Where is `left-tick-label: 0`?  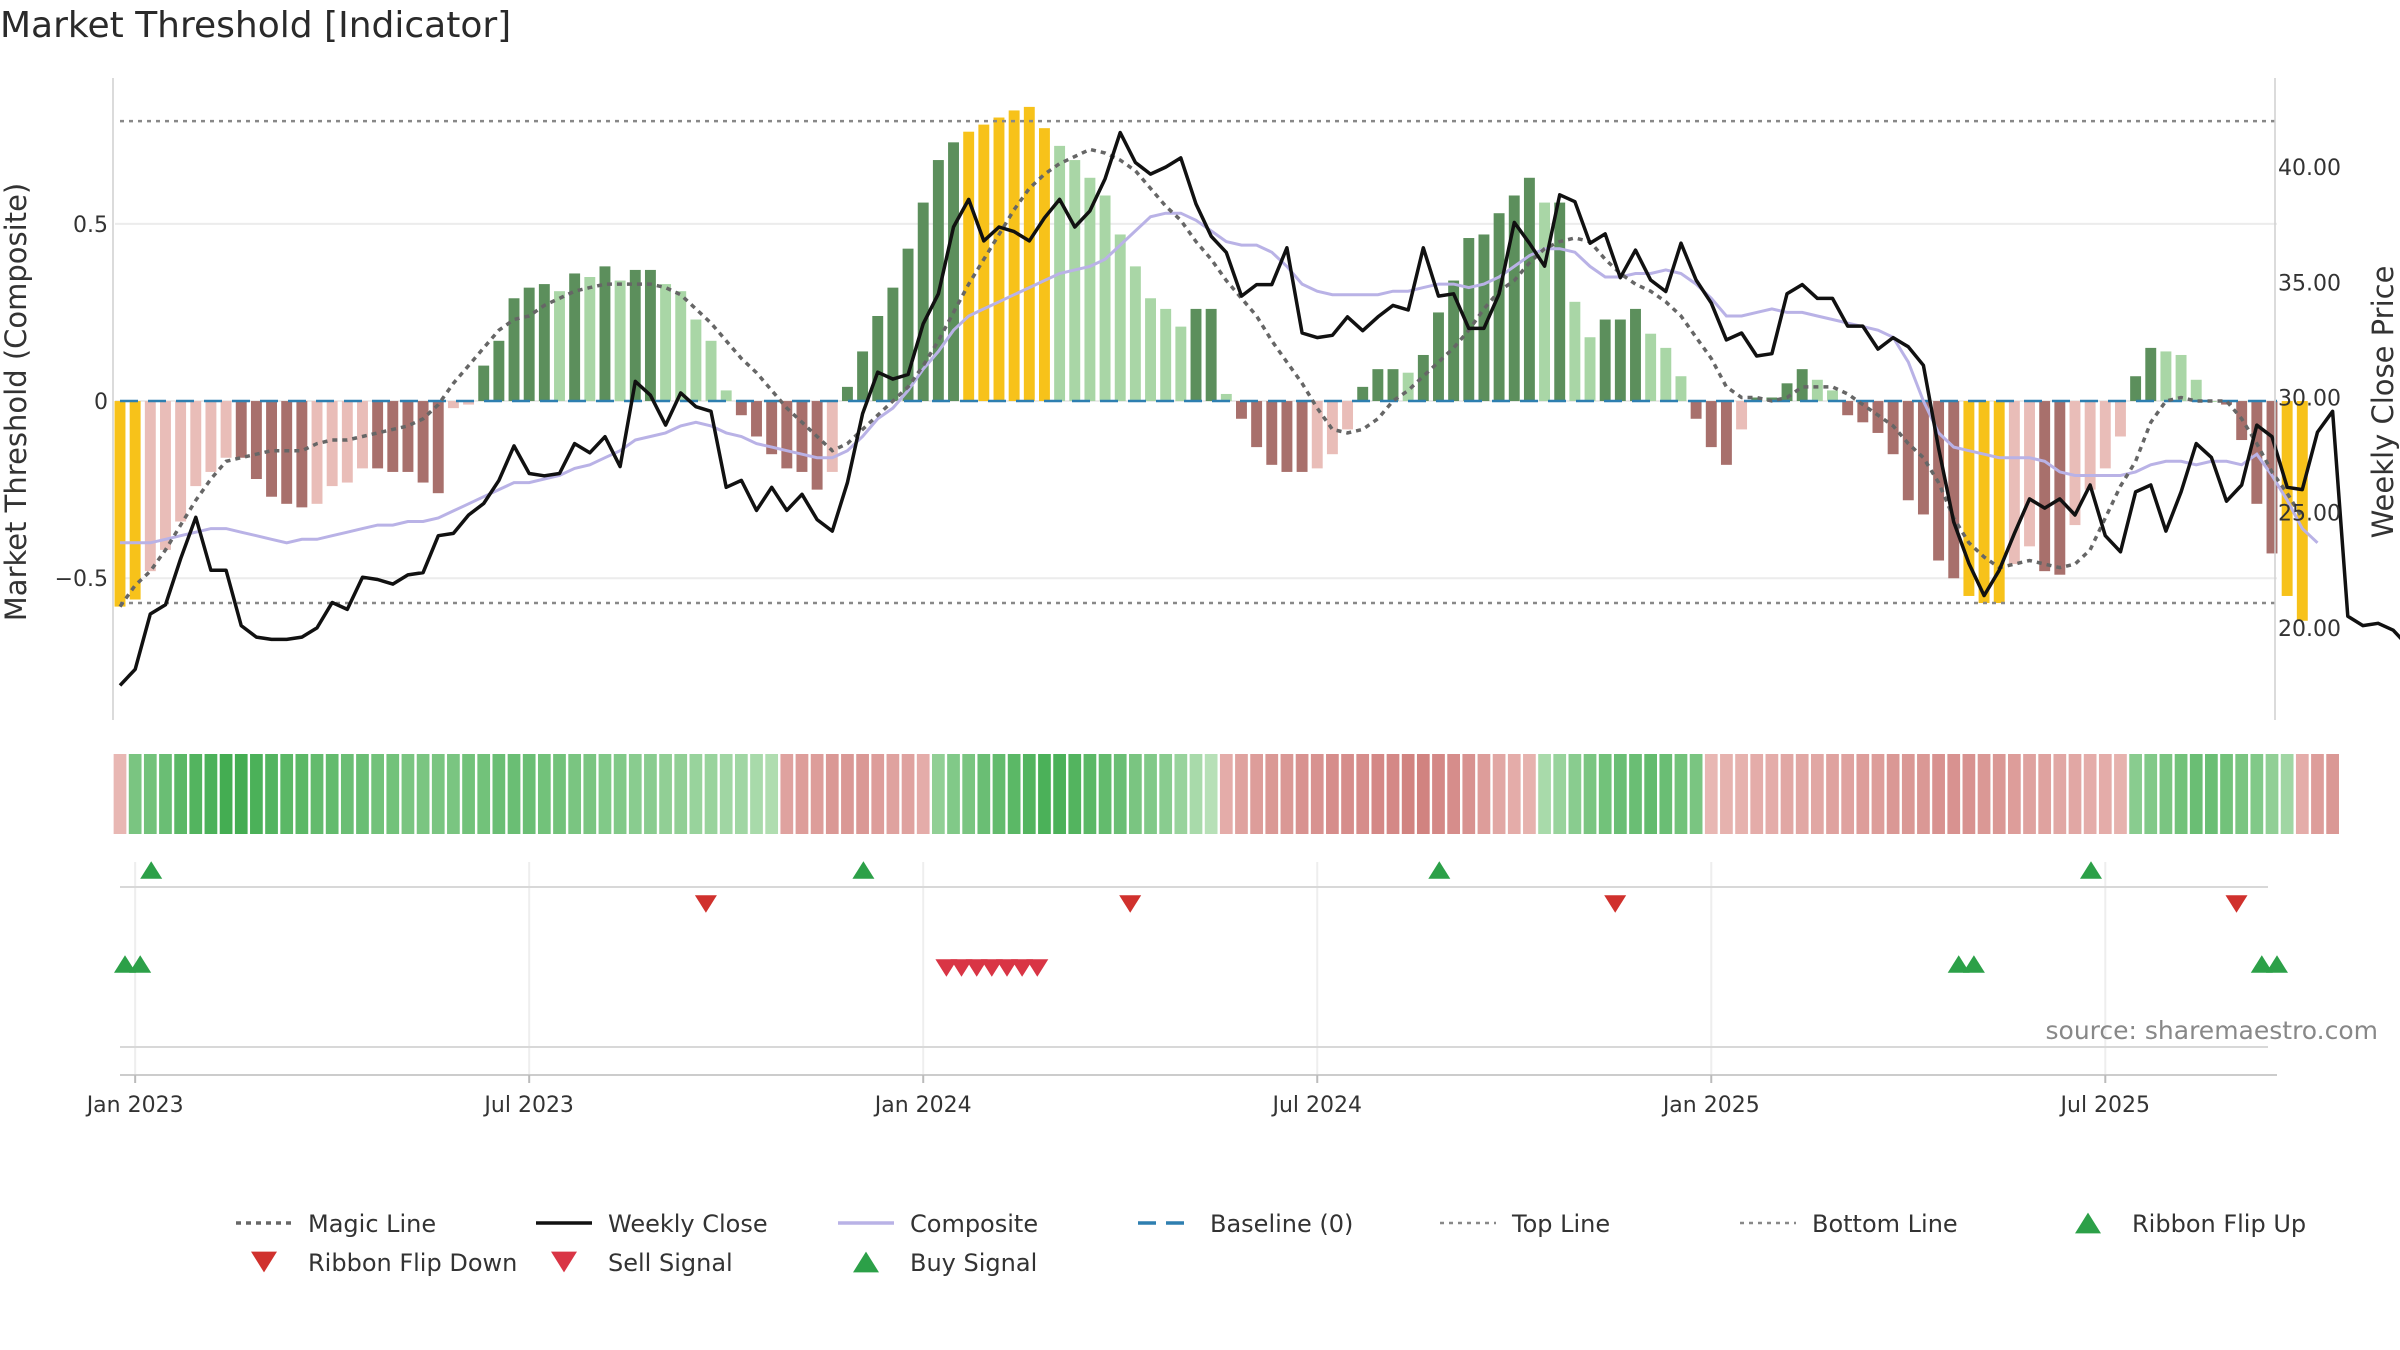 left-tick-label: 0 is located at coordinates (101, 402).